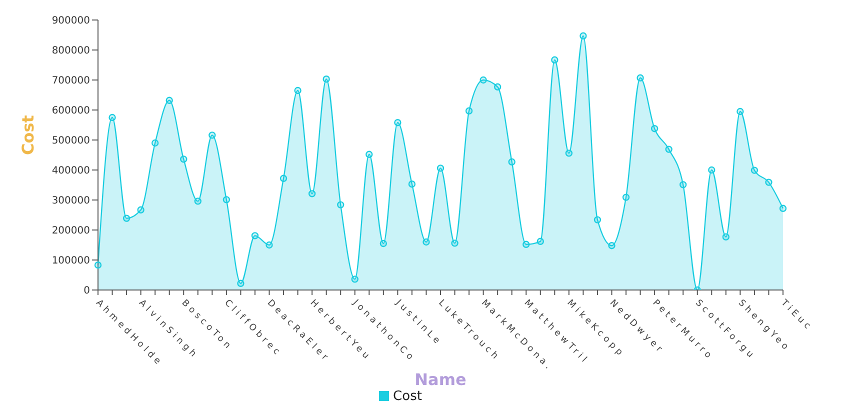 This screenshot has width=841, height=417. What do you see at coordinates (87, 291) in the screenshot?
I see `y-tick-label: 0` at bounding box center [87, 291].